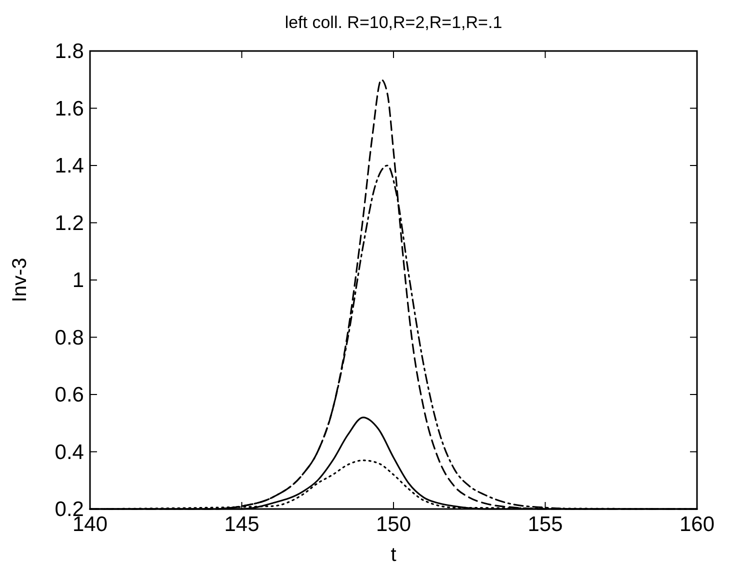  What do you see at coordinates (69, 395) in the screenshot?
I see `y-tick-label: 0.6` at bounding box center [69, 395].